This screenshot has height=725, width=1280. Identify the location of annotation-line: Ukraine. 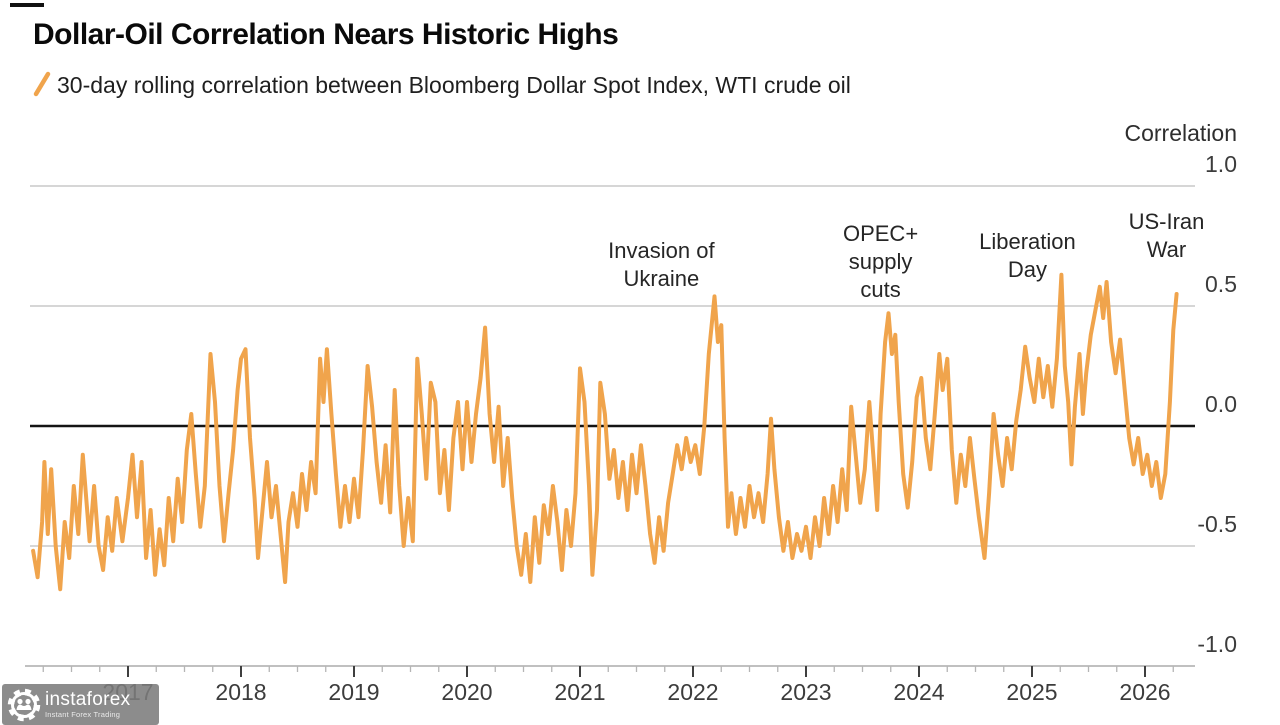
(661, 279).